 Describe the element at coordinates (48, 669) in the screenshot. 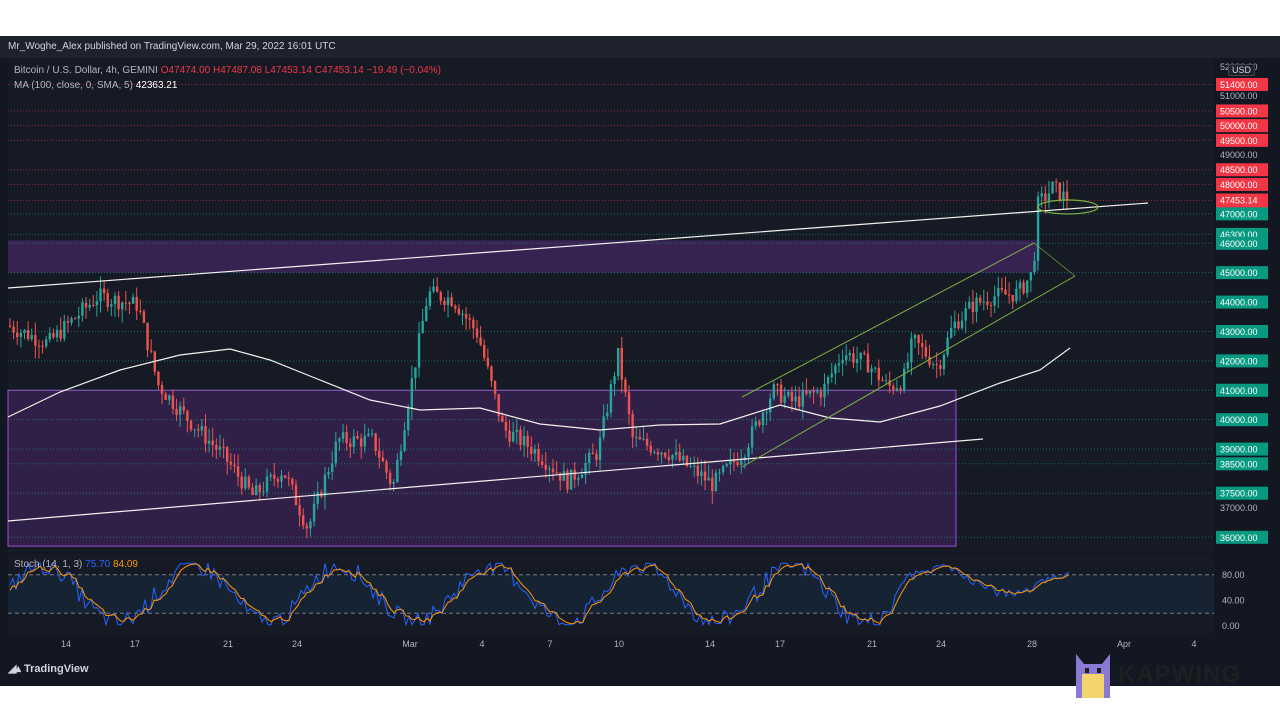

I see `tradingview-logo: ◢▴ TradingView` at that location.